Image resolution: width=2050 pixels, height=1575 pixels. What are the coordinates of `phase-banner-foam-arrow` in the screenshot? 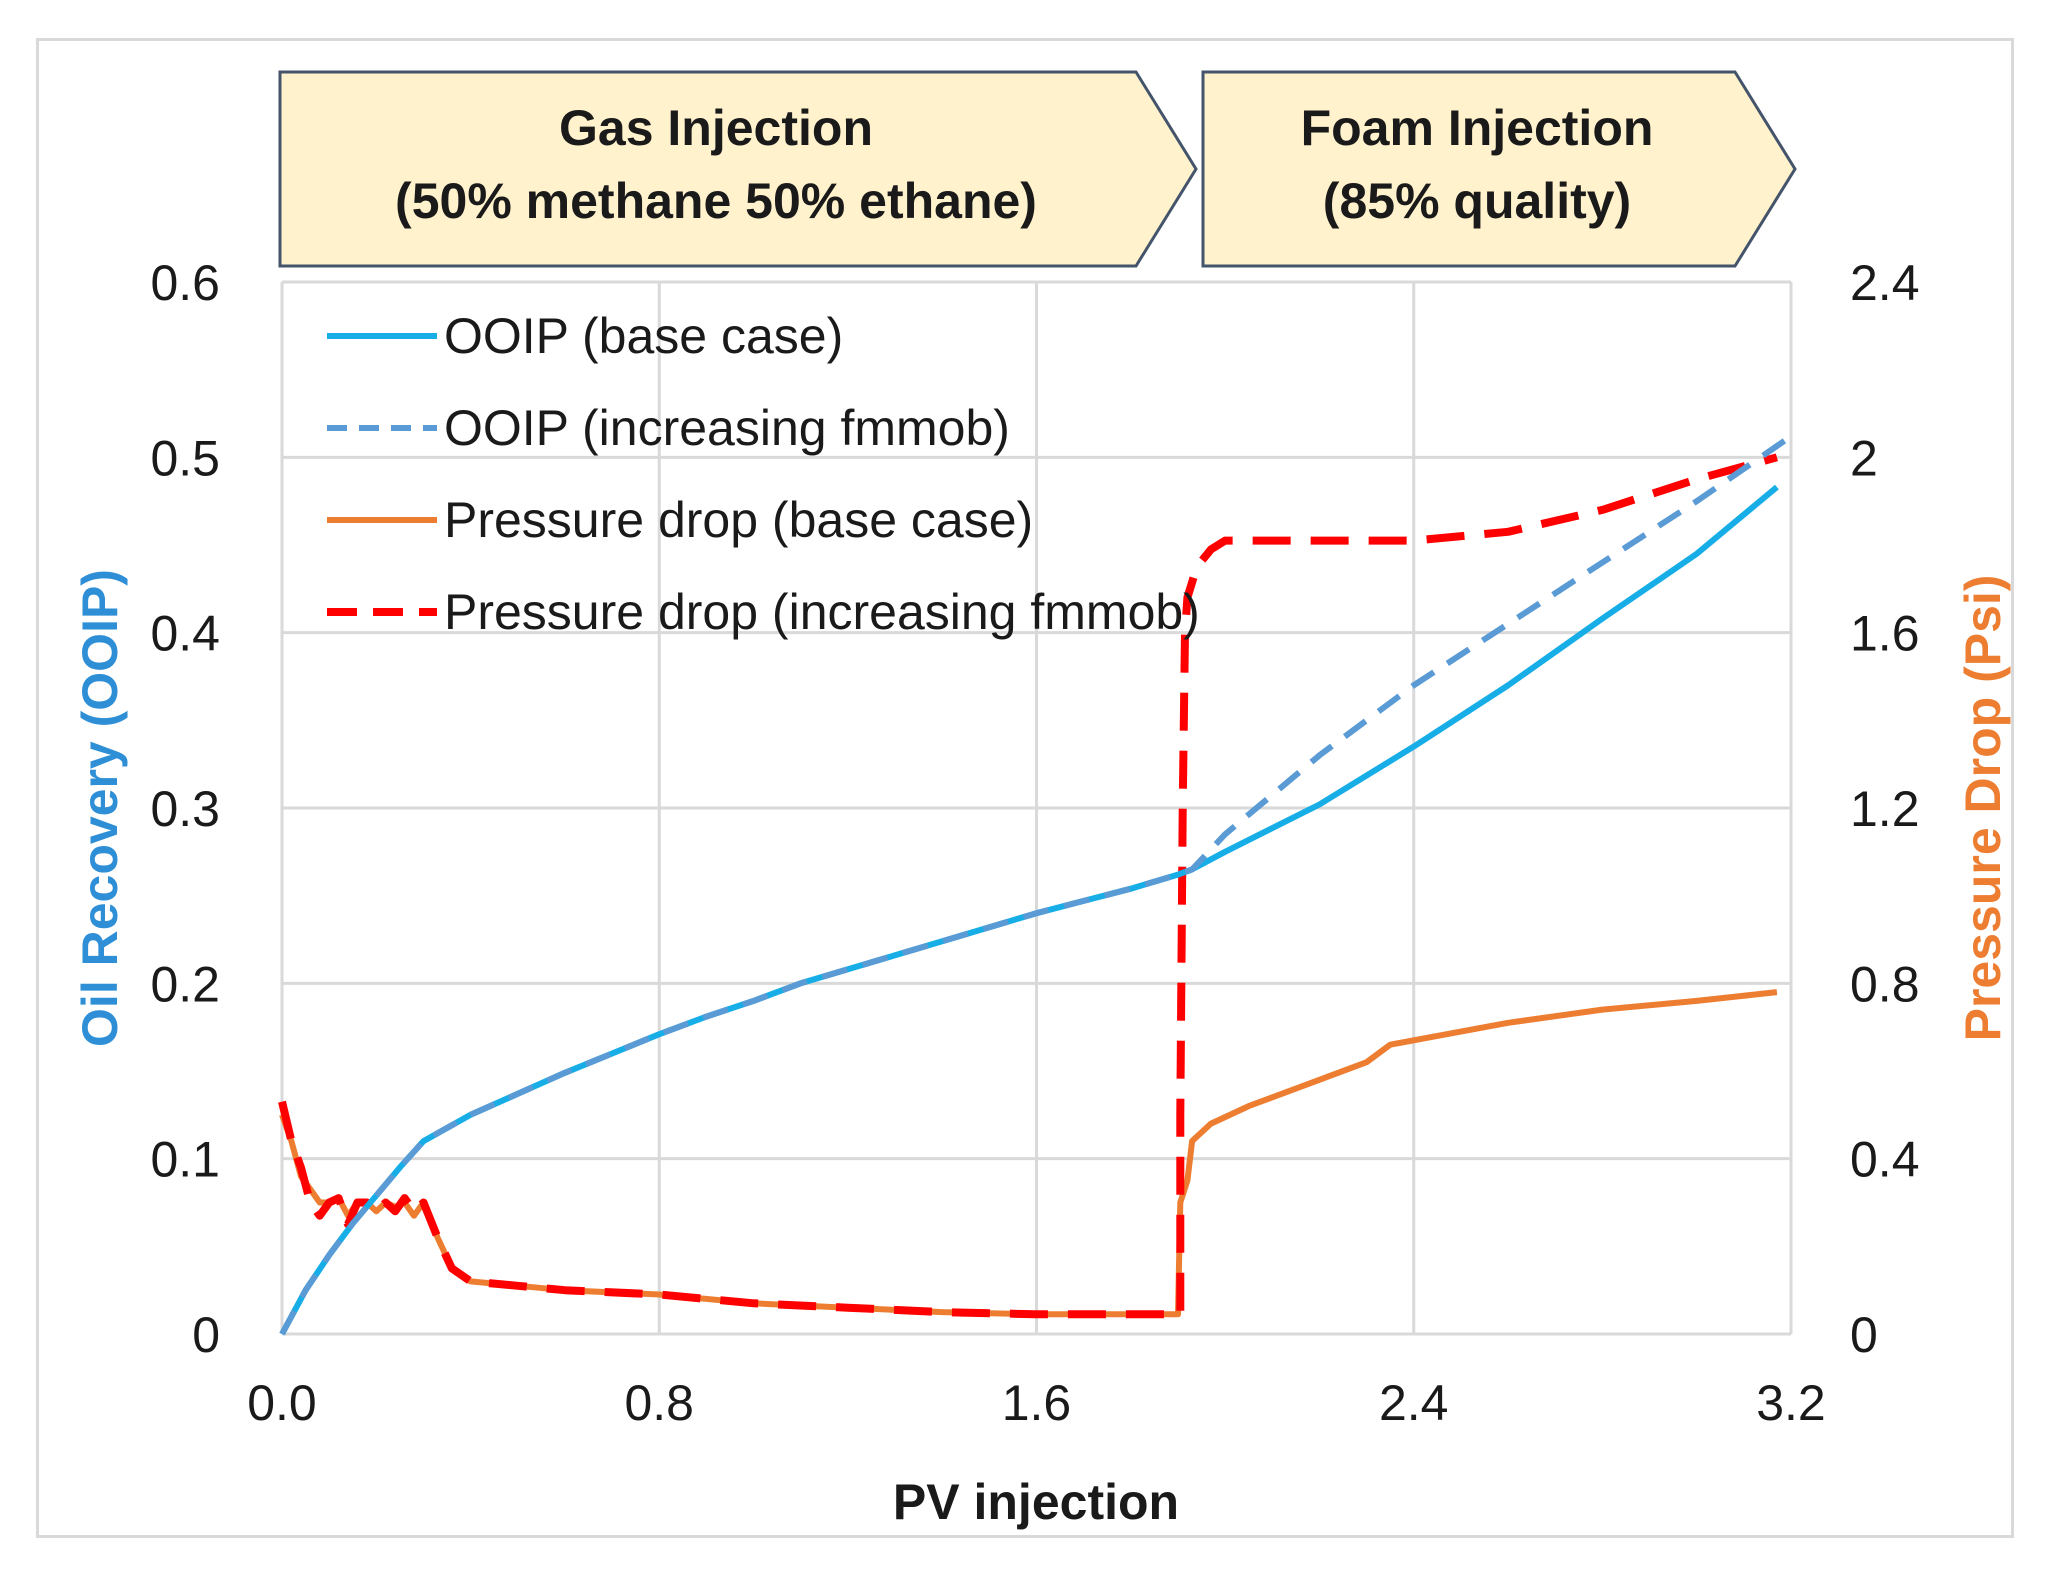 It's located at (1499, 169).